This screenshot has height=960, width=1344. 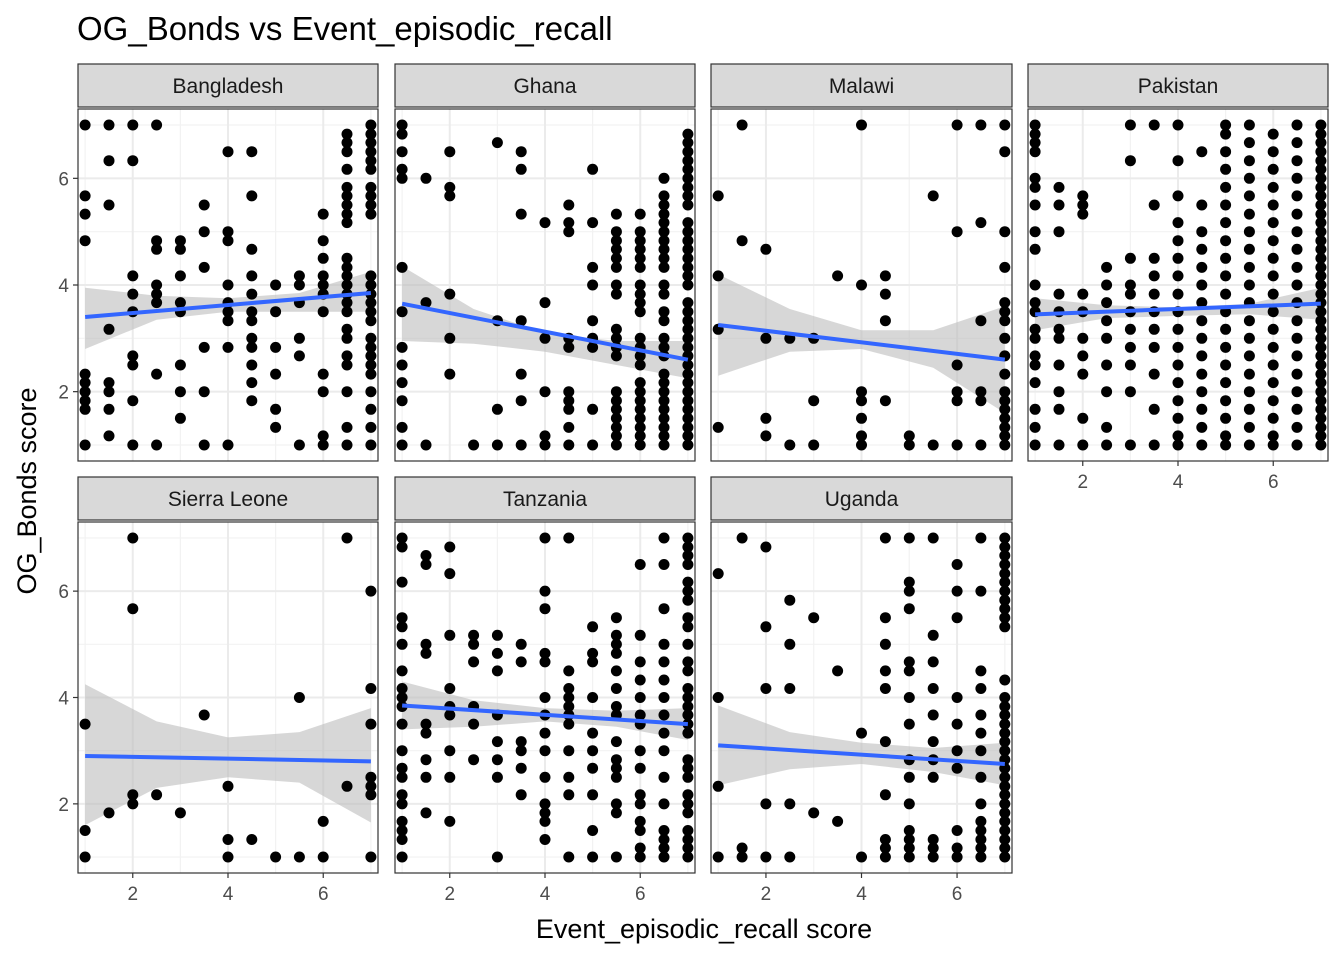 I want to click on facet-panel-pakistan: Pakistan 2 4 6, so click(x=1178, y=278).